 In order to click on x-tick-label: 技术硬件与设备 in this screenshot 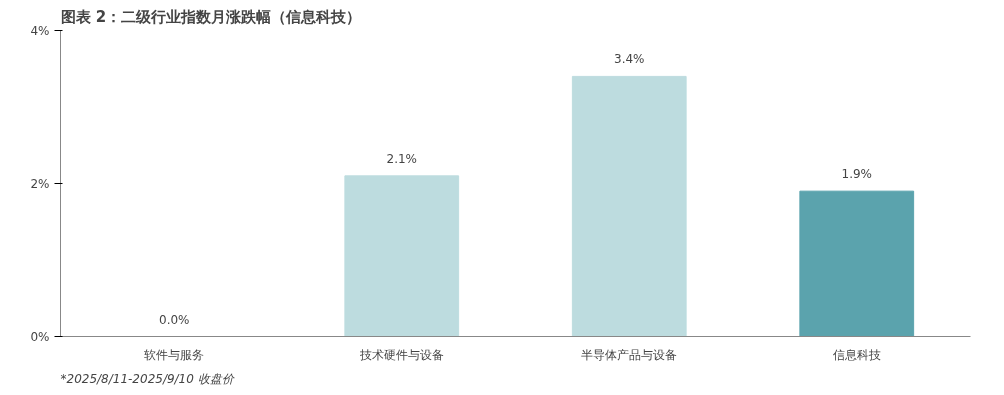, I will do `click(401, 354)`.